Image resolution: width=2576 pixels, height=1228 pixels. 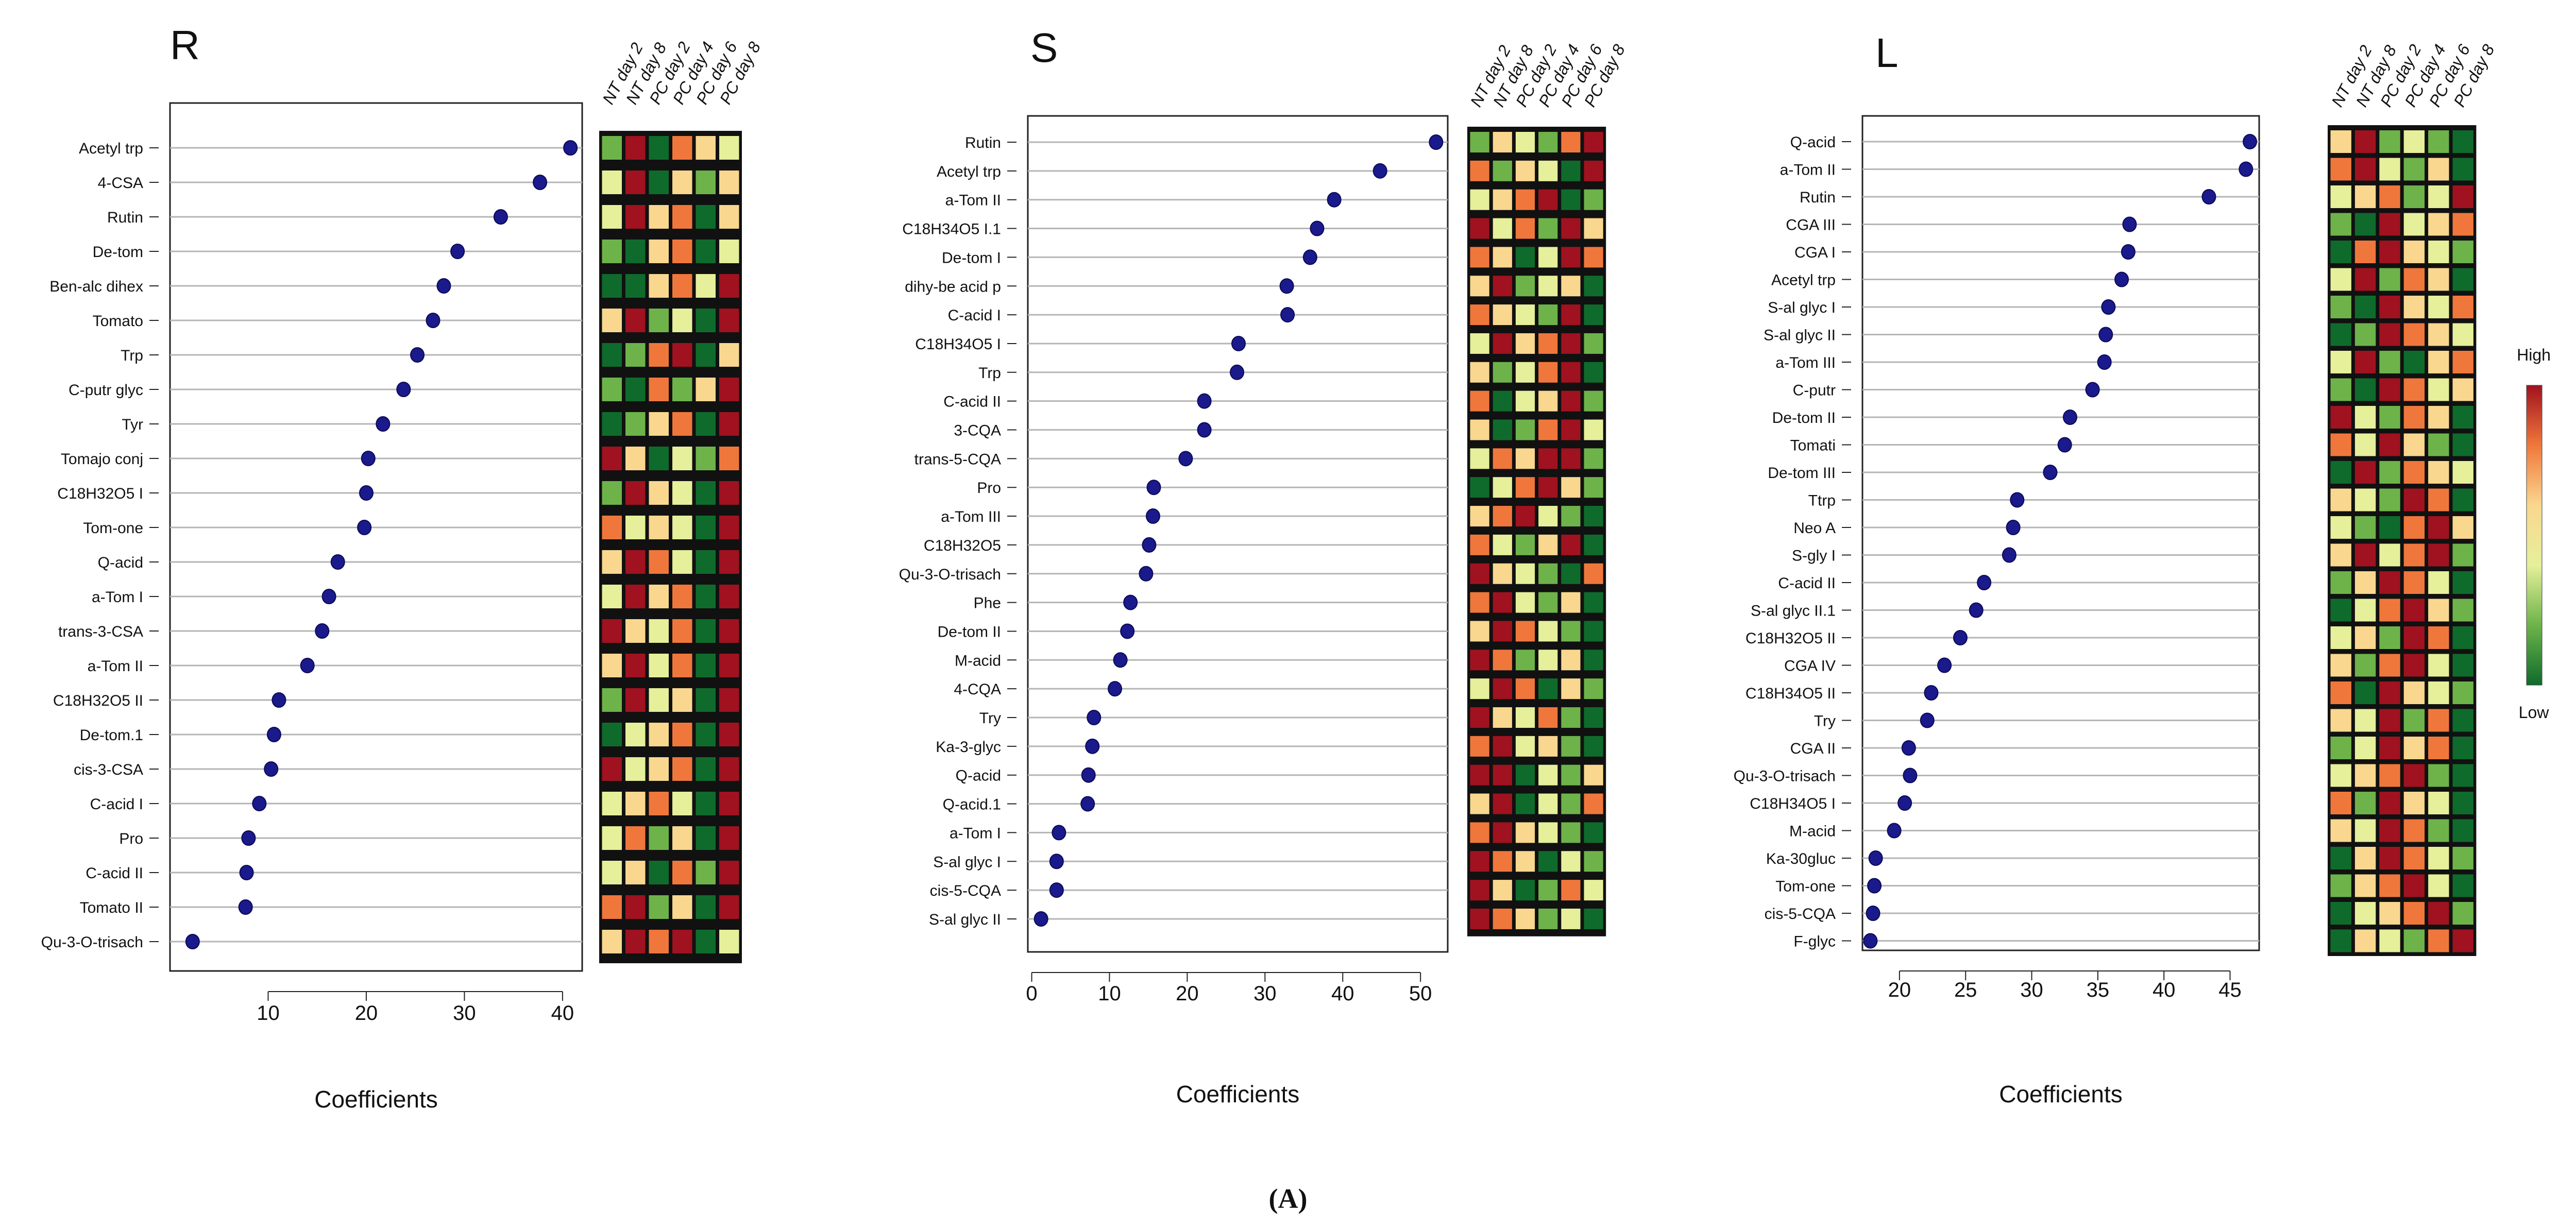 What do you see at coordinates (977, 430) in the screenshot?
I see `row-label: 3-CQA` at bounding box center [977, 430].